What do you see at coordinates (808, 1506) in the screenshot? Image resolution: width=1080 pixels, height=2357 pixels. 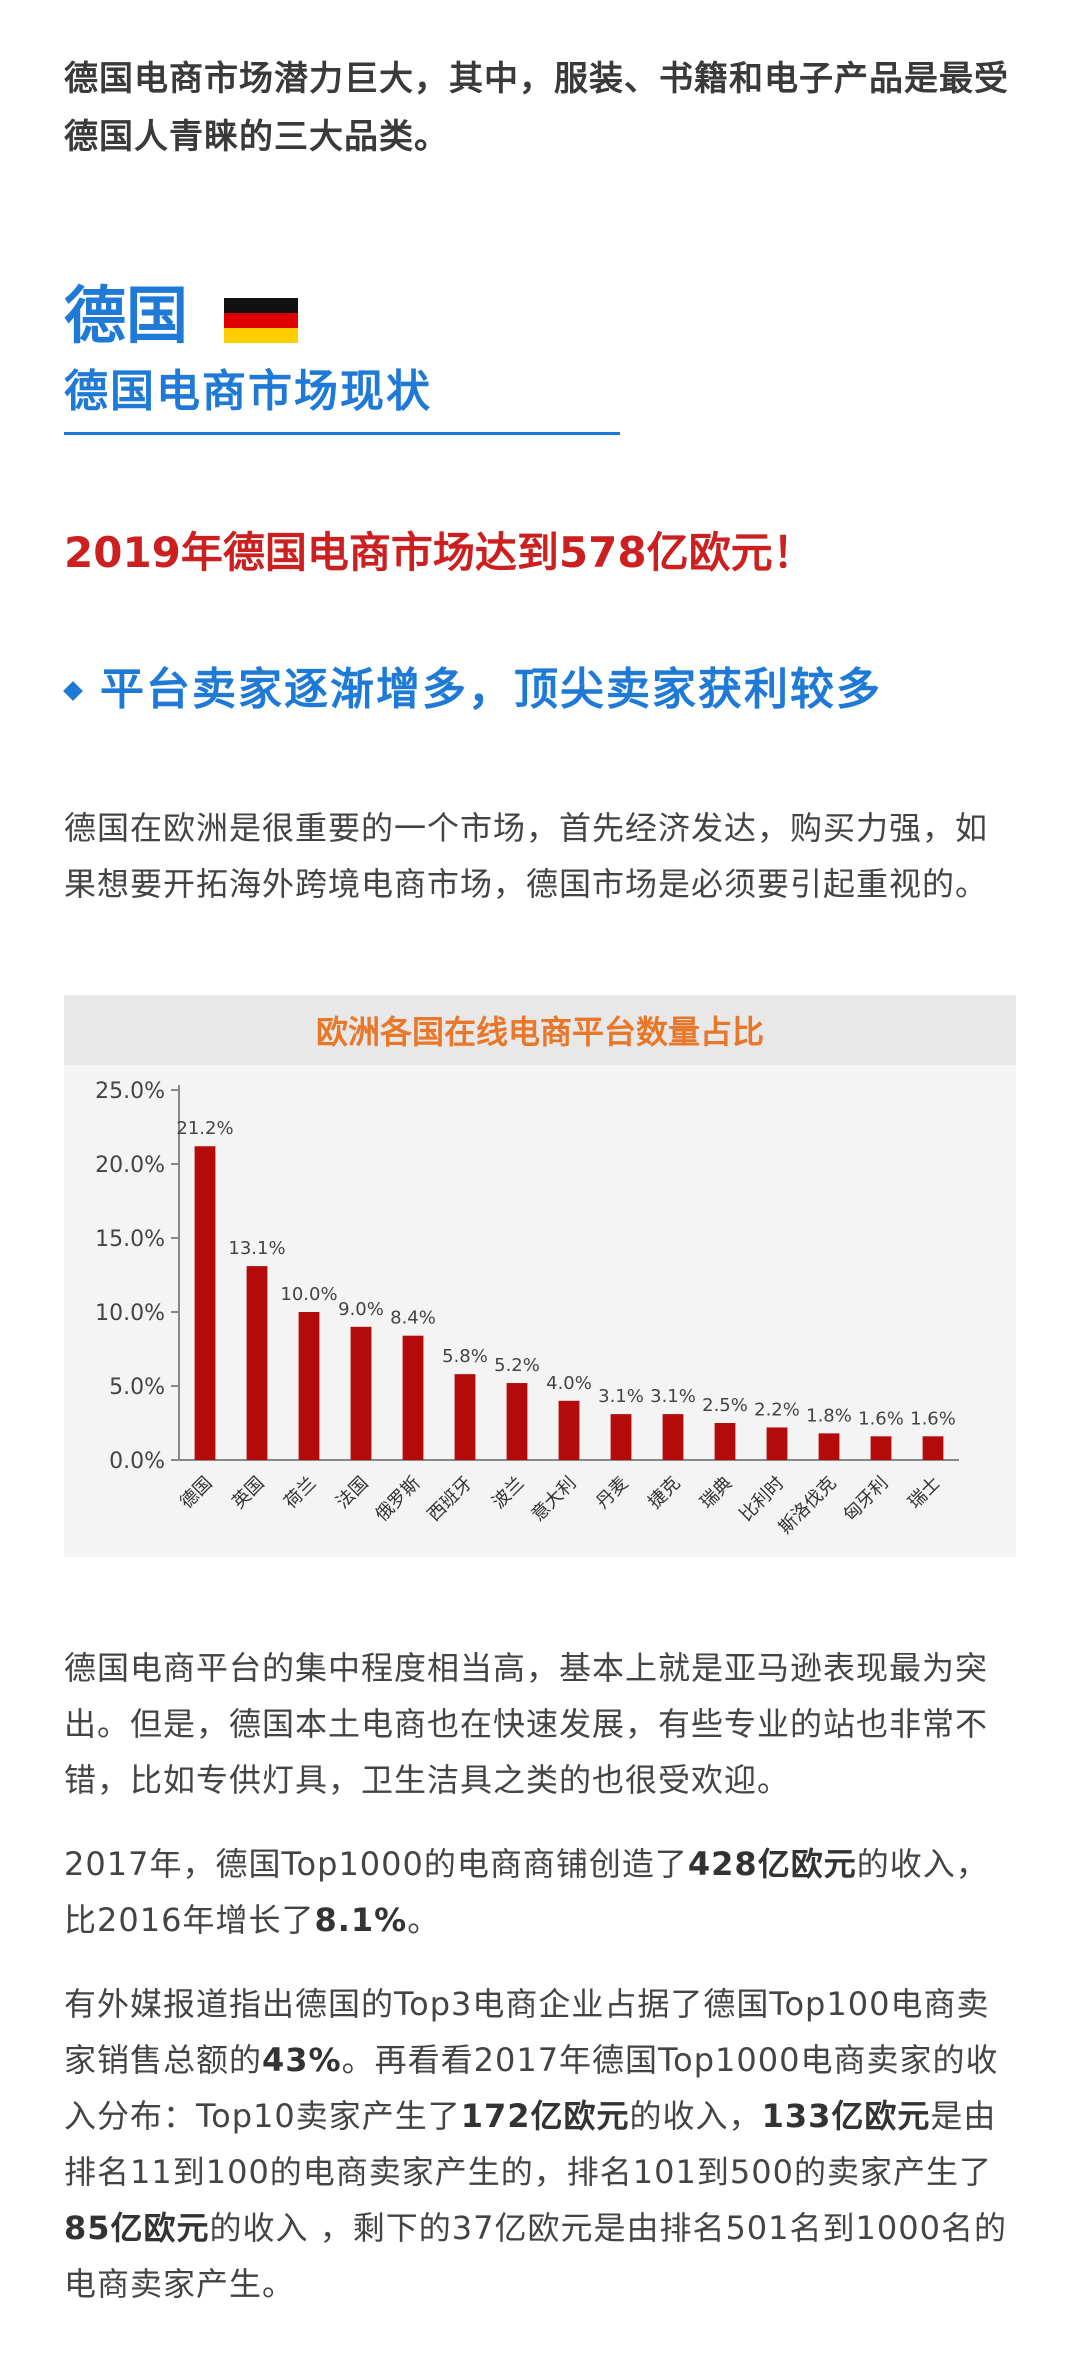 I see `x-category-label: 斯洛伐克` at bounding box center [808, 1506].